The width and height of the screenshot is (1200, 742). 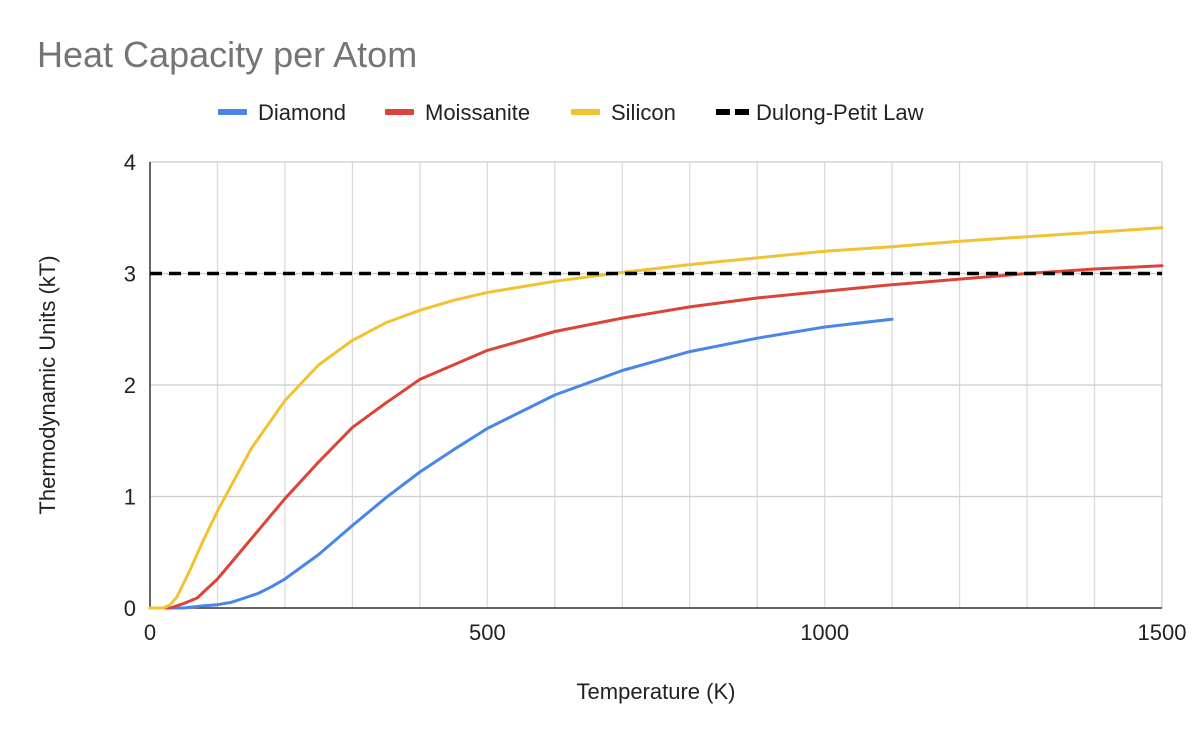 I want to click on x-tick-label: 0, so click(x=150, y=632).